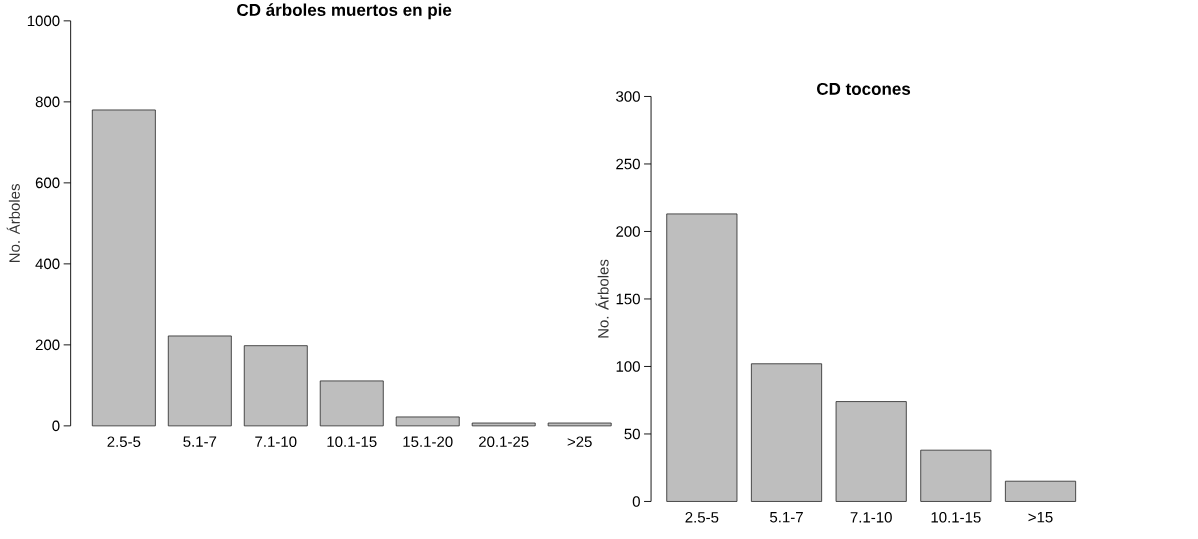 The image size is (1198, 539). Describe the element at coordinates (43, 21) in the screenshot. I see `y-tick-label: 1000` at that location.